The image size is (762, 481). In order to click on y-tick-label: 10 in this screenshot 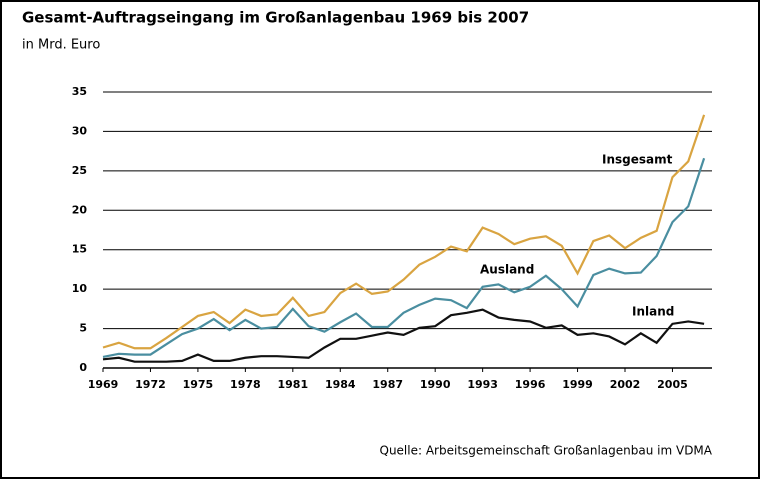, I will do `click(80, 288)`.